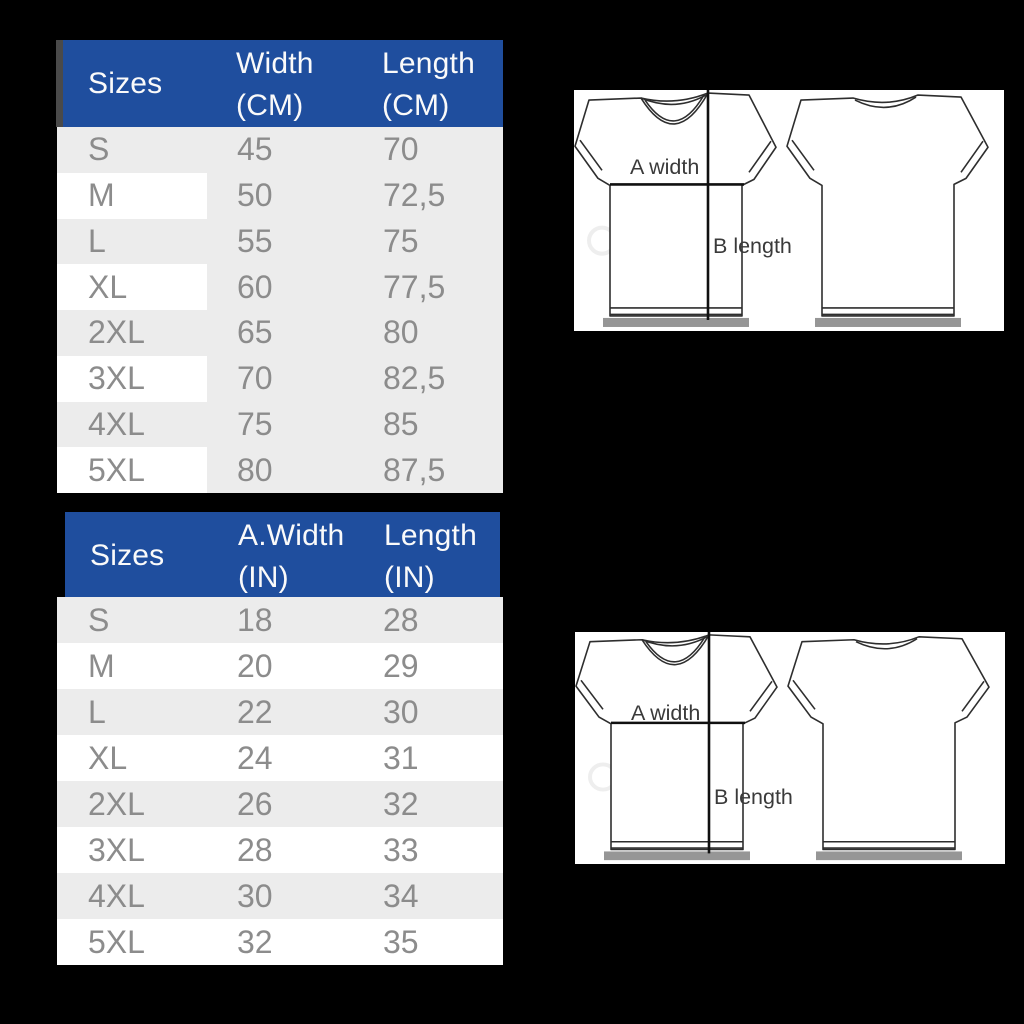 Image resolution: width=1024 pixels, height=1024 pixels. I want to click on width-cell: 32, so click(255, 941).